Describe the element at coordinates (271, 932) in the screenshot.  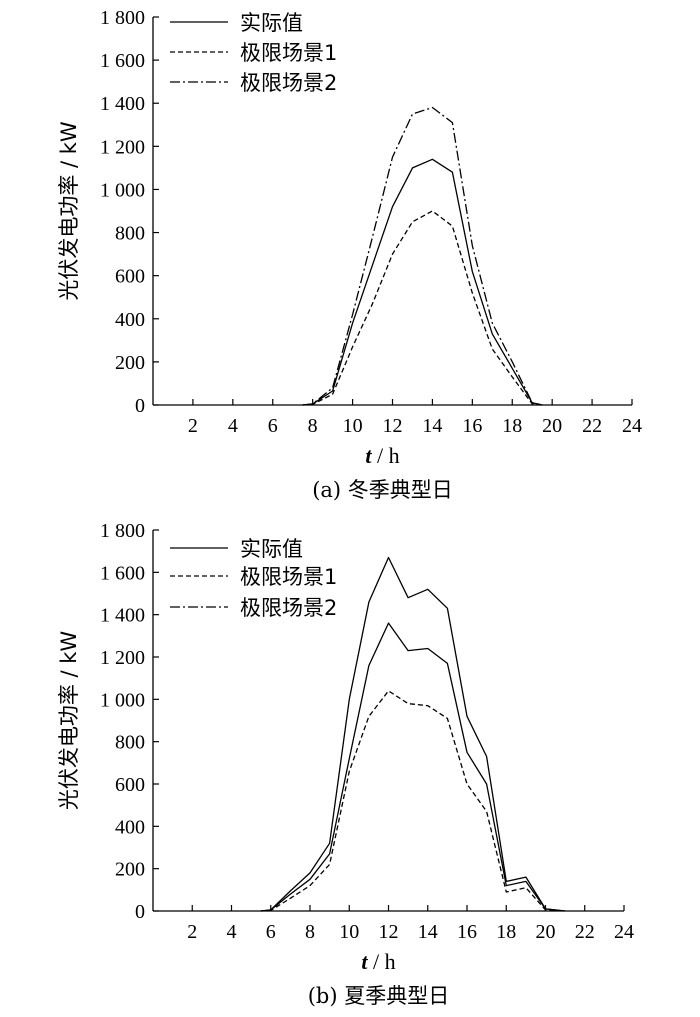
I see `chart-b-x-tick-label: 6` at that location.